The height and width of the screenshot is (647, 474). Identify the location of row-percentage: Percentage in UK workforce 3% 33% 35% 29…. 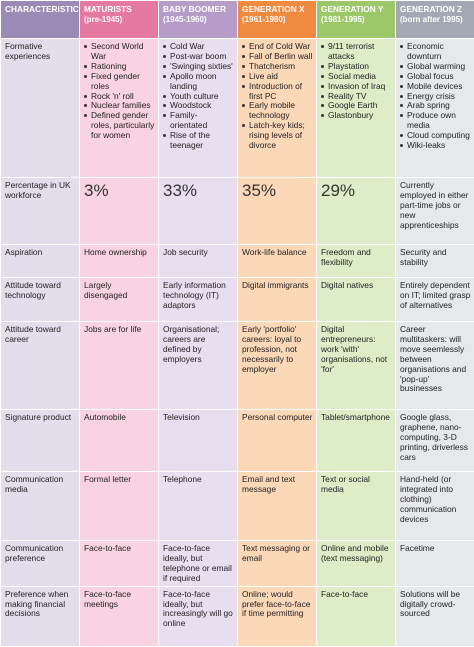
(237, 211).